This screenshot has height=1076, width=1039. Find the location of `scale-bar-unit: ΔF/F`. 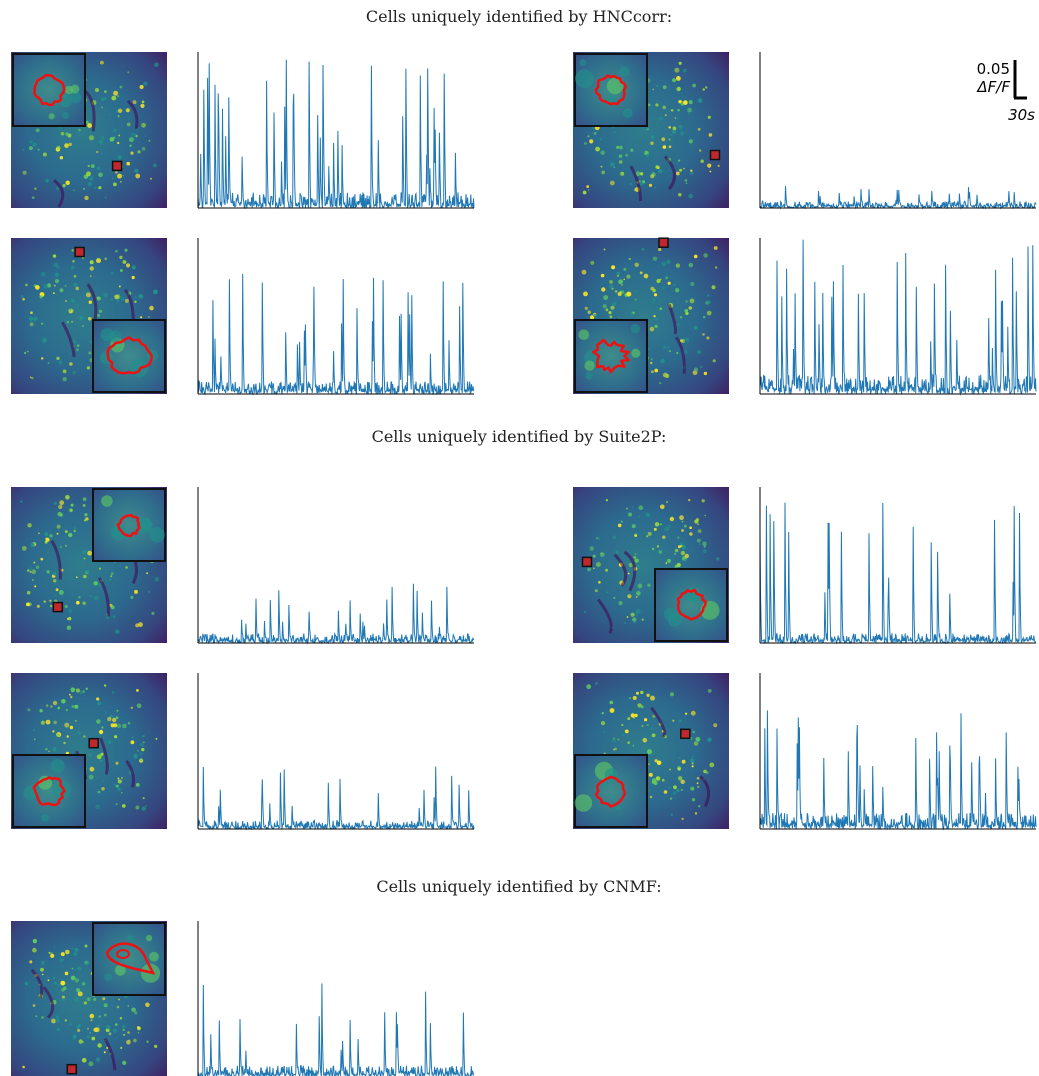

scale-bar-unit: ΔF/F is located at coordinates (993, 87).